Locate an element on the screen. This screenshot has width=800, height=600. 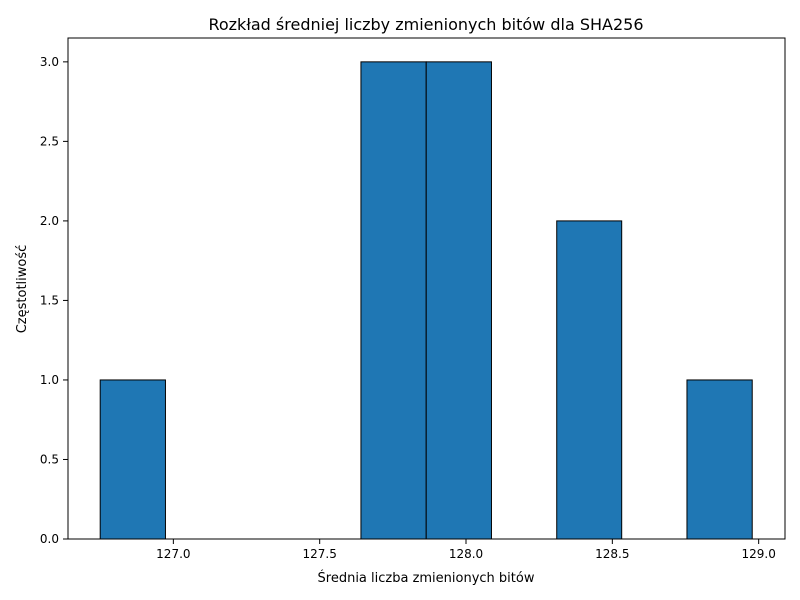
x-tick-label: 127.0 is located at coordinates (173, 554).